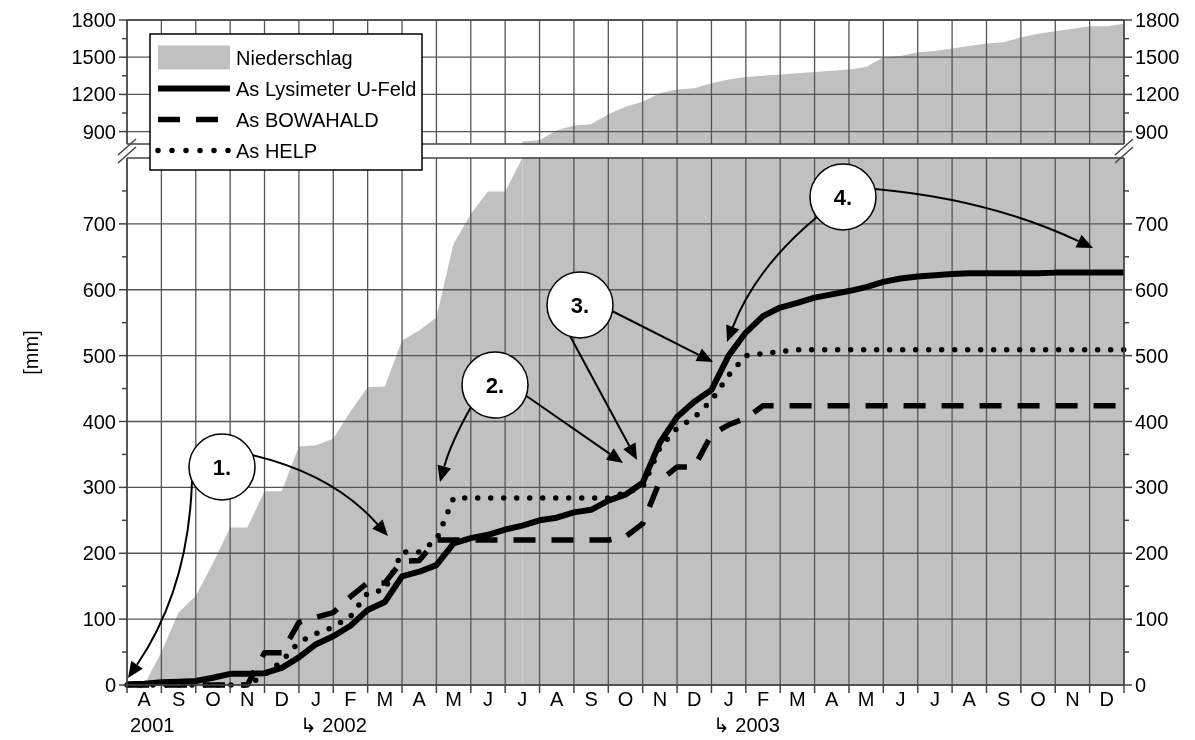 The width and height of the screenshot is (1195, 740). I want to click on y2-tick-label: 500, so click(1152, 355).